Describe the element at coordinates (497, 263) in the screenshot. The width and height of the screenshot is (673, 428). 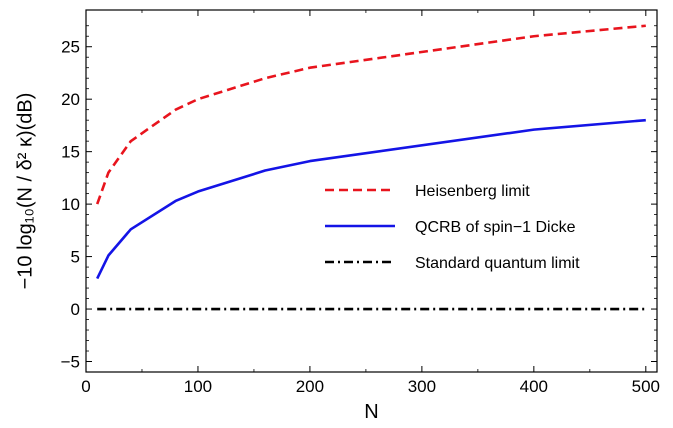
I see `legend-label: Standard quantum limit` at that location.